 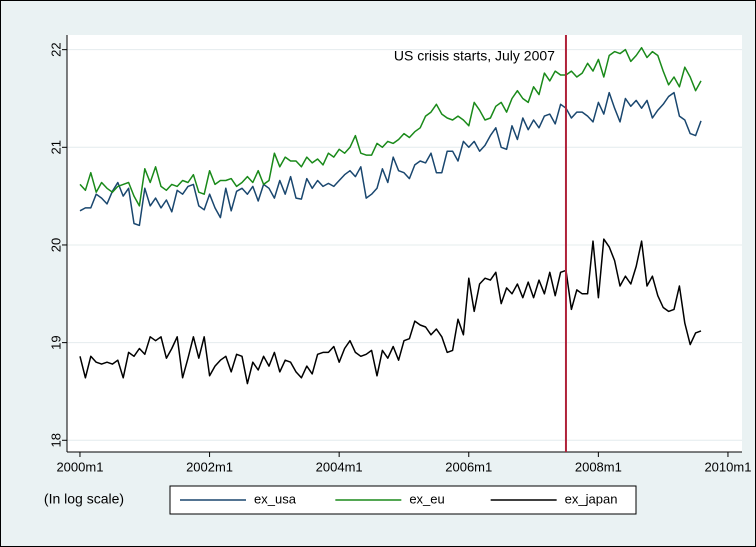 What do you see at coordinates (55, 440) in the screenshot?
I see `y-tick-label: 18` at bounding box center [55, 440].